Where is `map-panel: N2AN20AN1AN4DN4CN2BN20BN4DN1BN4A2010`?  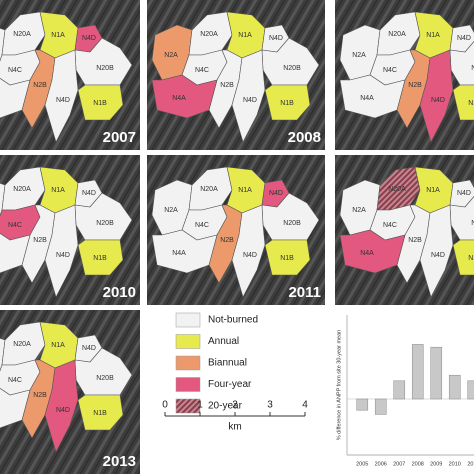
map-panel: N2AN20AN1AN4DN4CN2BN20BN4DN1BN4A2010 is located at coordinates (70, 230).